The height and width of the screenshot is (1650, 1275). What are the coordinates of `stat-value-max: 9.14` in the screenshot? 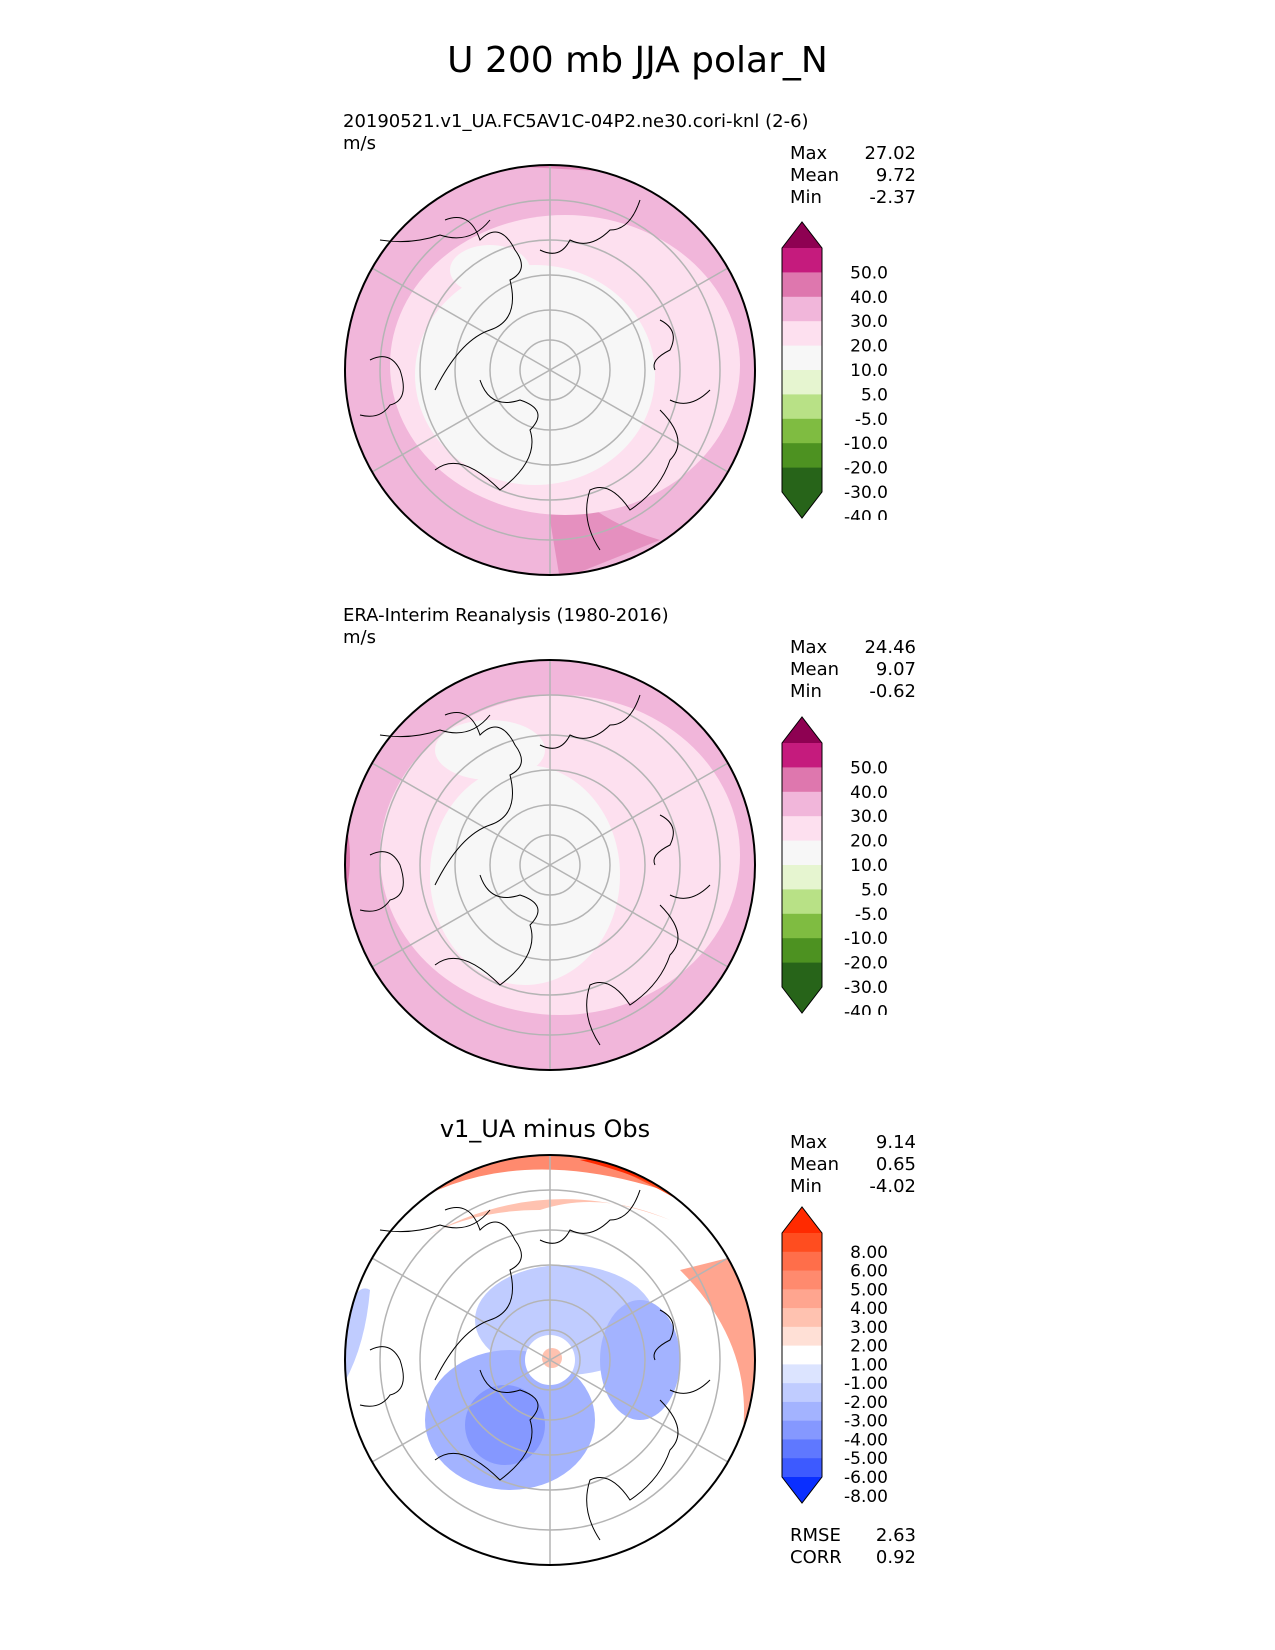 It's located at (895, 1142).